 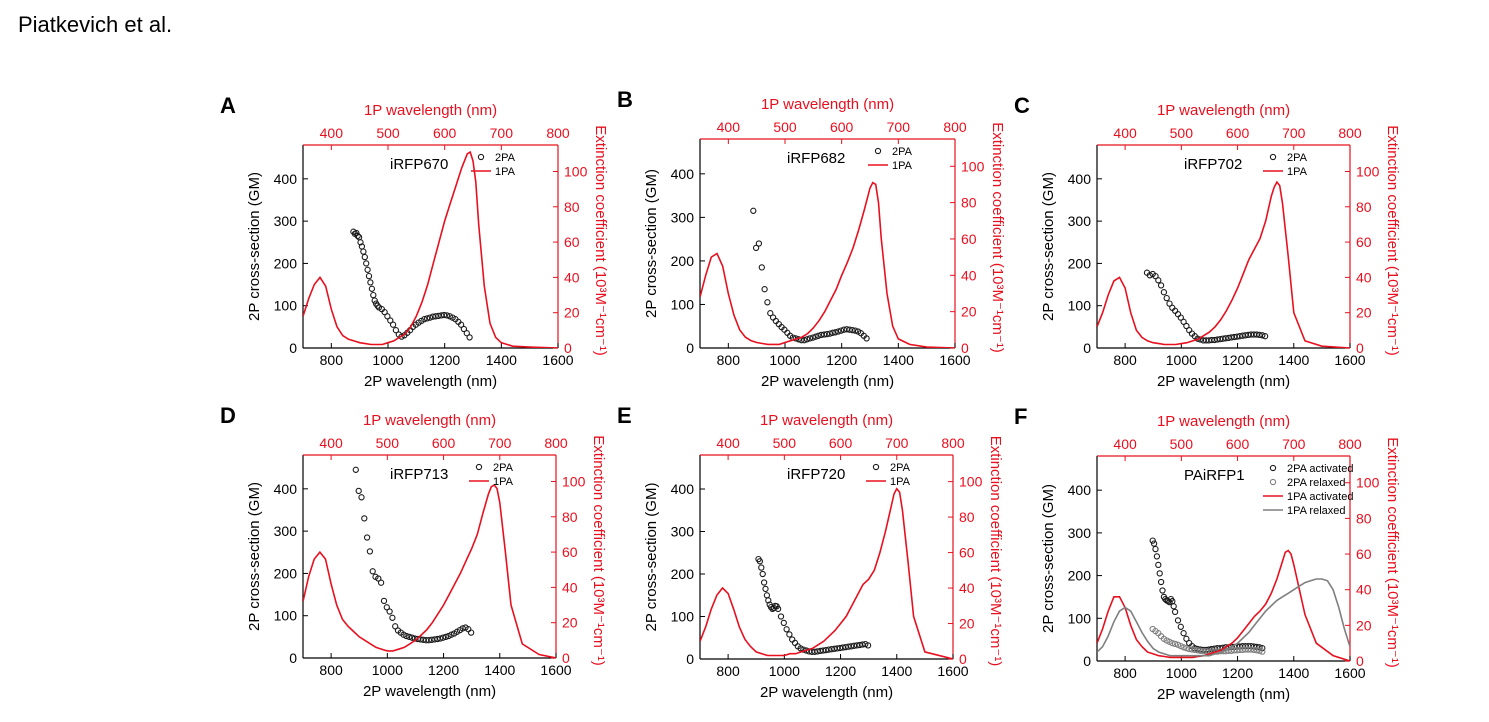 What do you see at coordinates (1320, 469) in the screenshot?
I see `legend-label: 2PA activated` at bounding box center [1320, 469].